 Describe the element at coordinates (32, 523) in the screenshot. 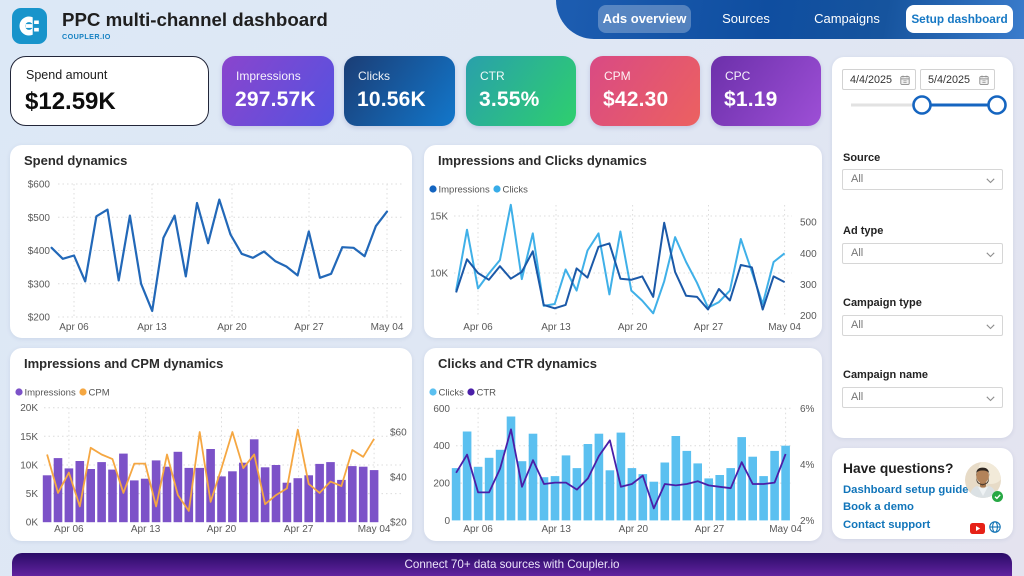

I see `svg-text: 0K` at that location.